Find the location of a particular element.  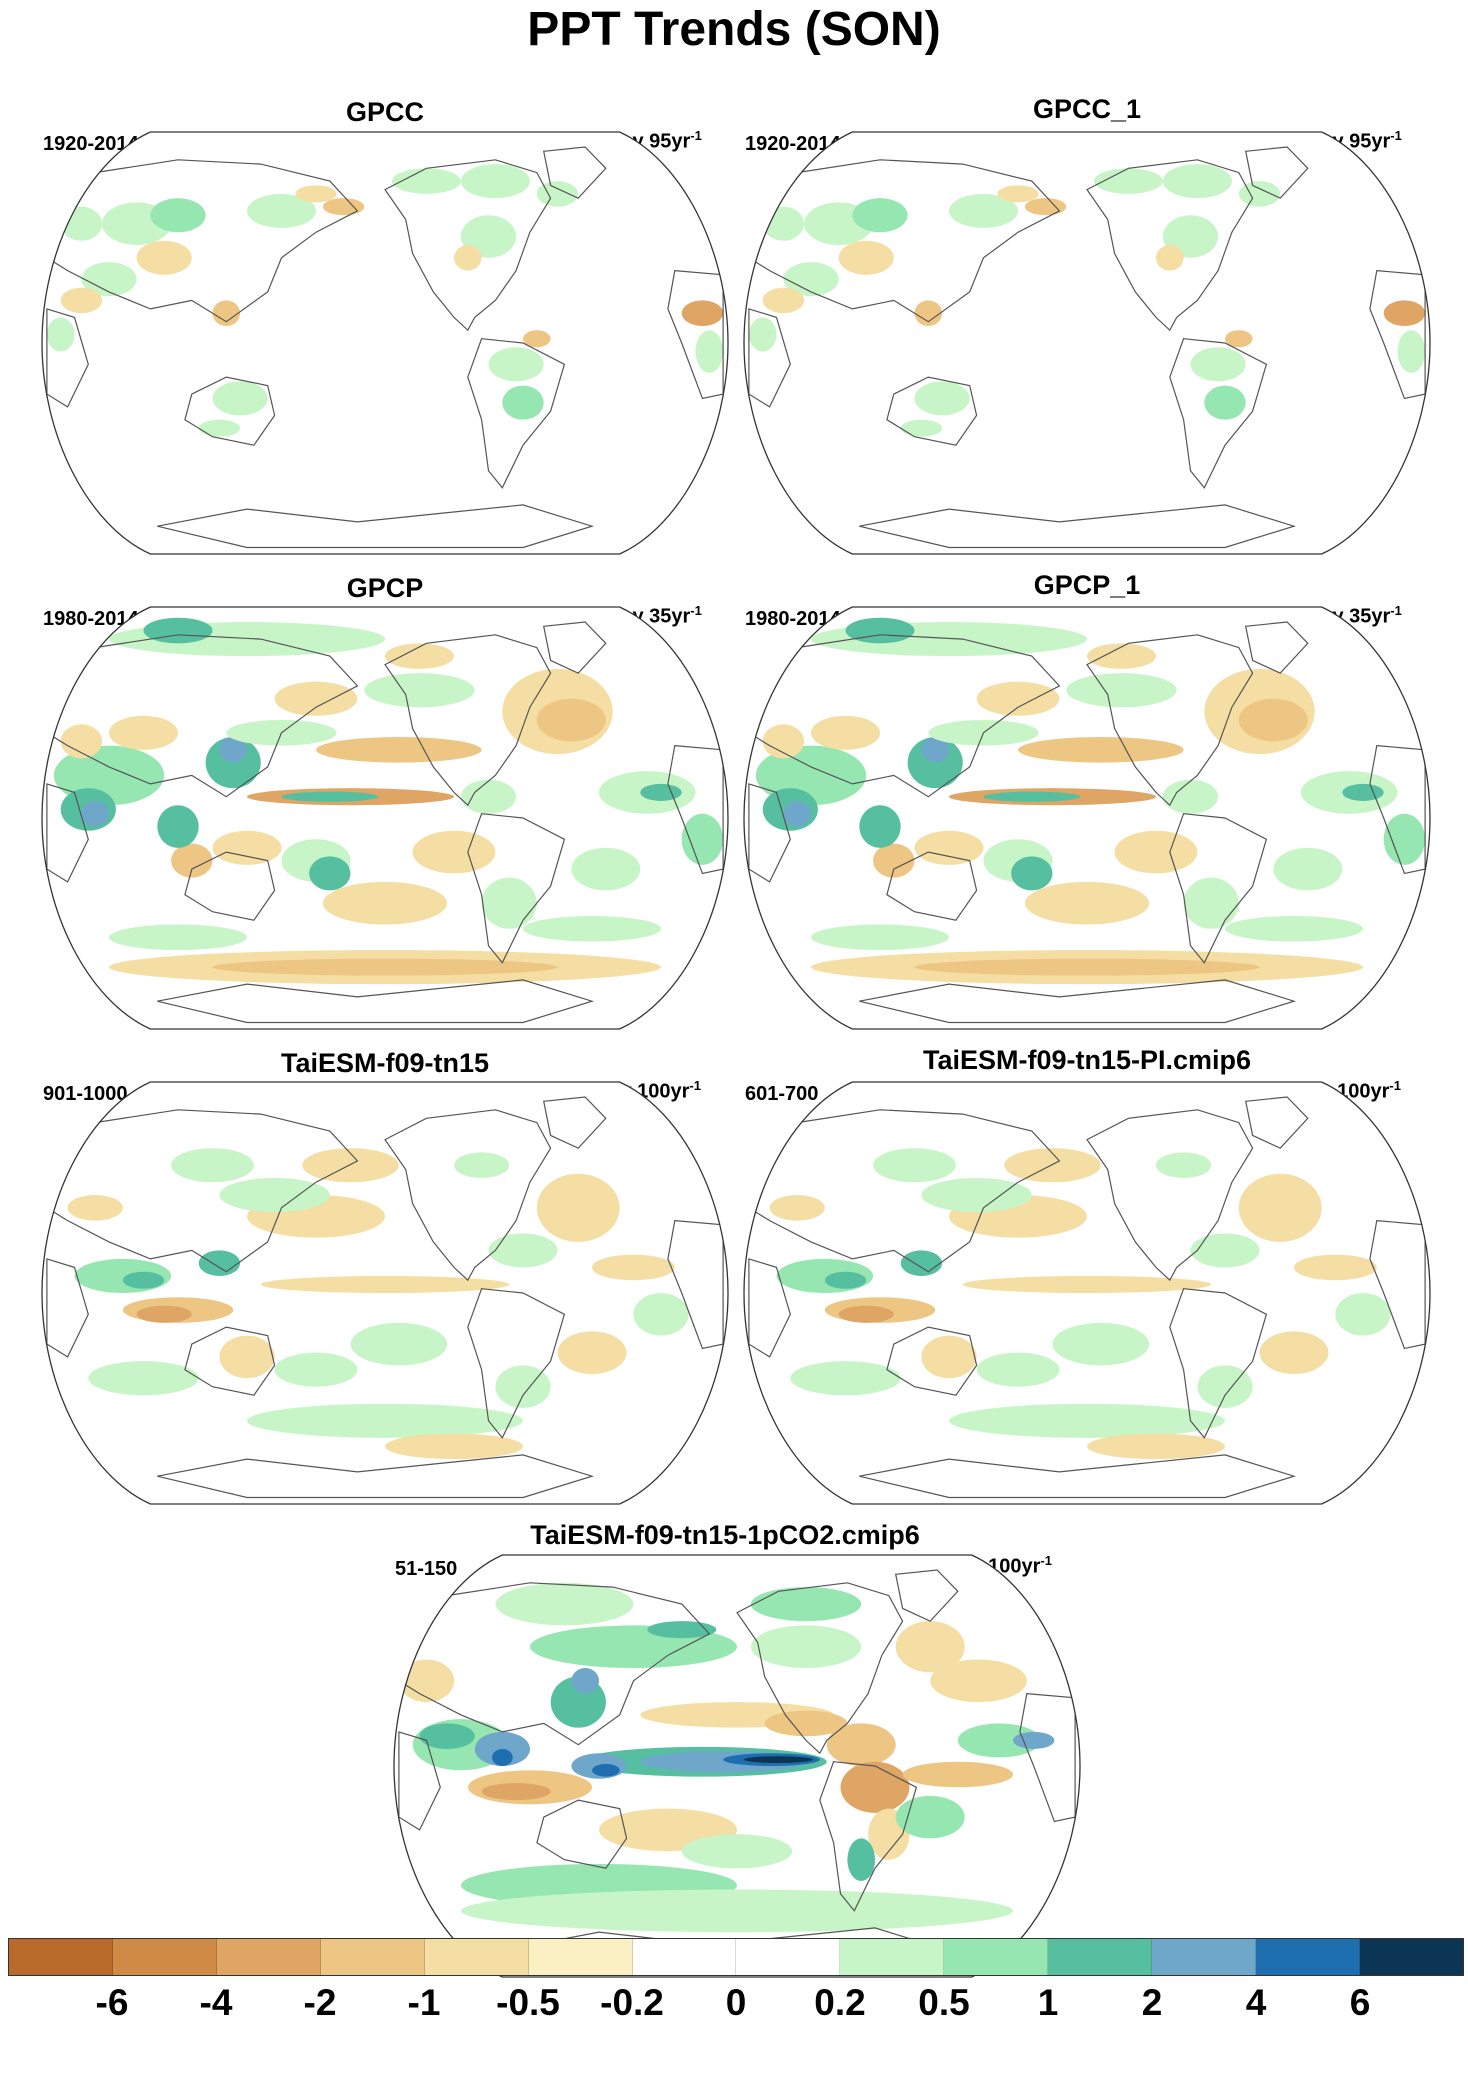

colorbar-tick-label: 0 is located at coordinates (736, 2002).